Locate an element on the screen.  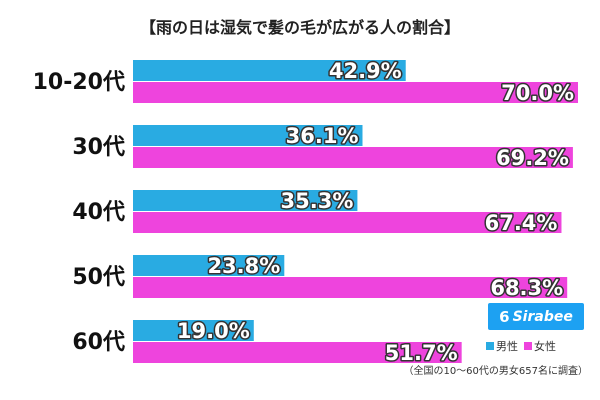
value-label-male: 19.0% is located at coordinates (213, 331).